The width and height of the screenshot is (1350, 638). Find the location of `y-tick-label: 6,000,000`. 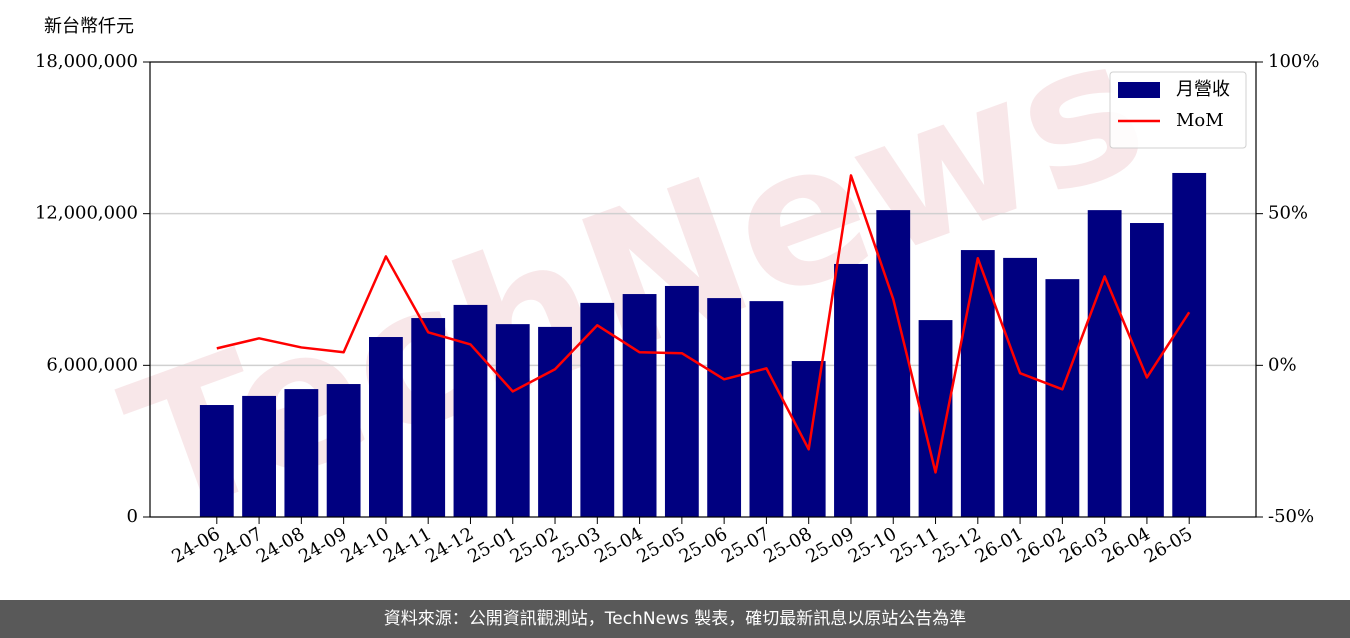

y-tick-label: 6,000,000 is located at coordinates (92, 364).